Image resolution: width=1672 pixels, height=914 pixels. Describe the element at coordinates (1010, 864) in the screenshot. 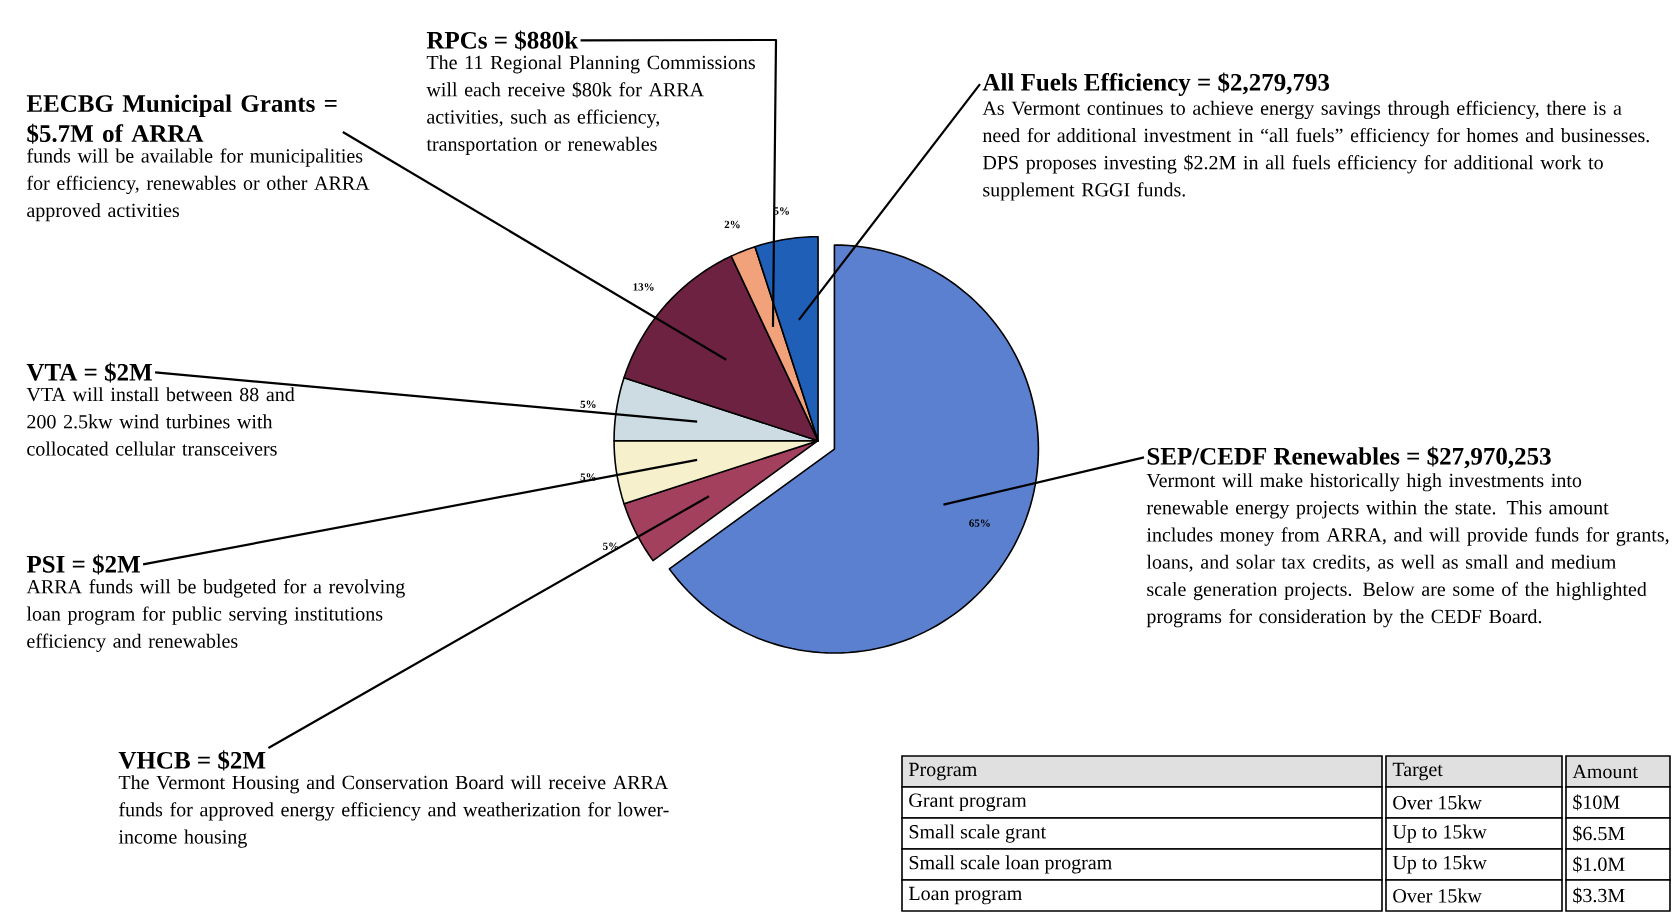

I see `text: Small scale loan program` at that location.